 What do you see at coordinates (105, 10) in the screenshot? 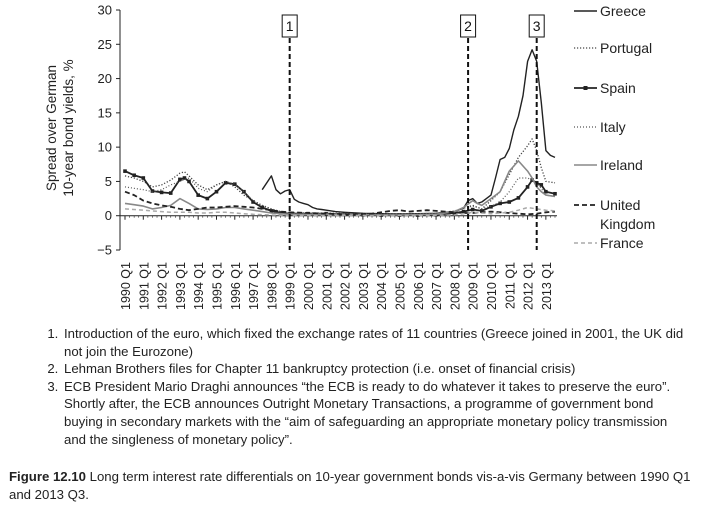
I see `y-tick-label: 30` at bounding box center [105, 10].